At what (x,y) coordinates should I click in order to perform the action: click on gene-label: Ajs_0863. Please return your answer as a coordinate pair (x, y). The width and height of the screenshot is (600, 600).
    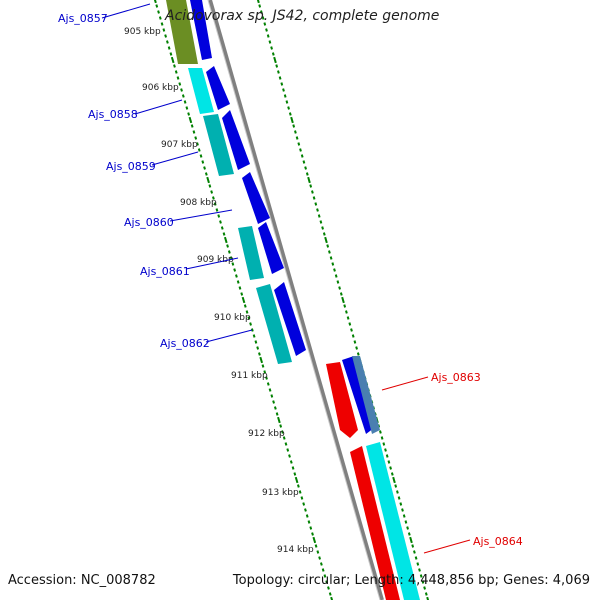
    Looking at the image, I should click on (456, 377).